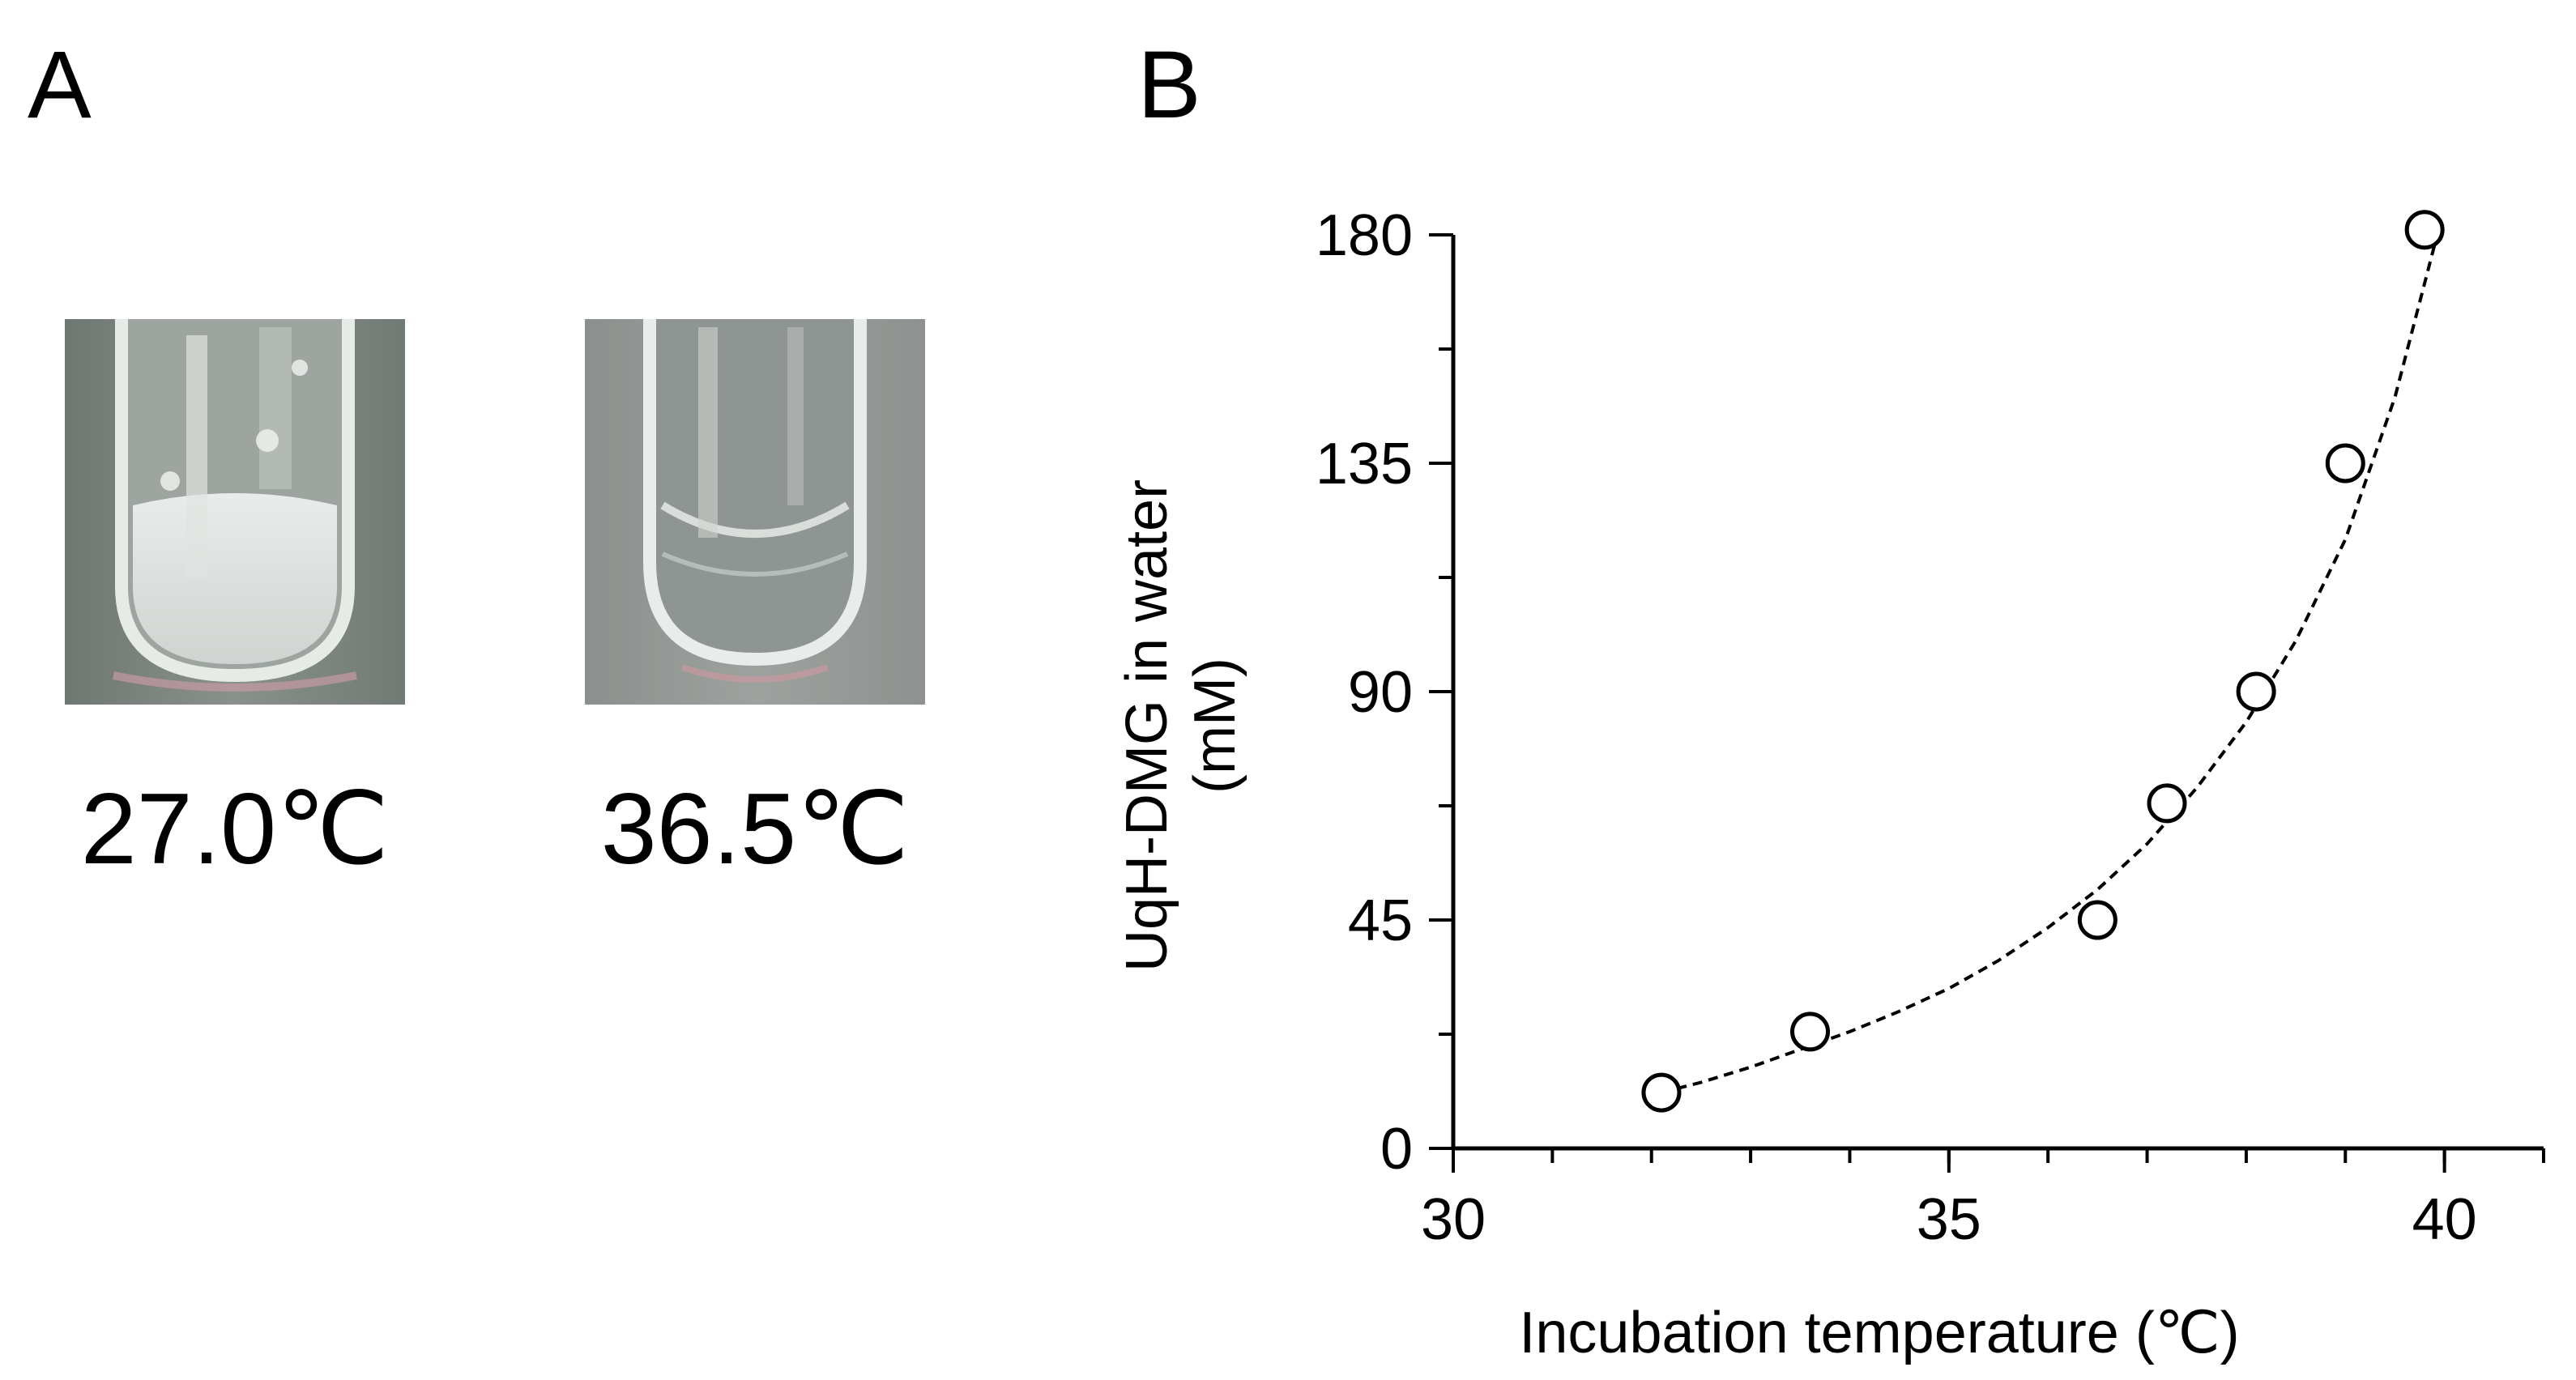 The image size is (2576, 1380). Describe the element at coordinates (1949, 1219) in the screenshot. I see `x-tick-label: 35` at that location.